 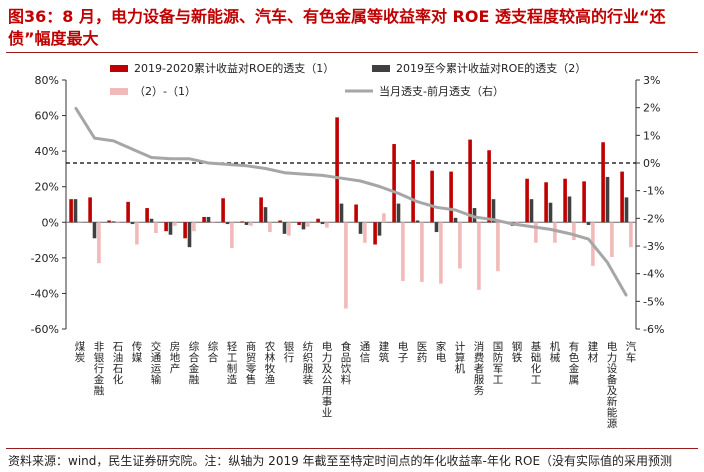 What do you see at coordinates (631, 351) in the screenshot?
I see `category-label: 汽车` at bounding box center [631, 351].